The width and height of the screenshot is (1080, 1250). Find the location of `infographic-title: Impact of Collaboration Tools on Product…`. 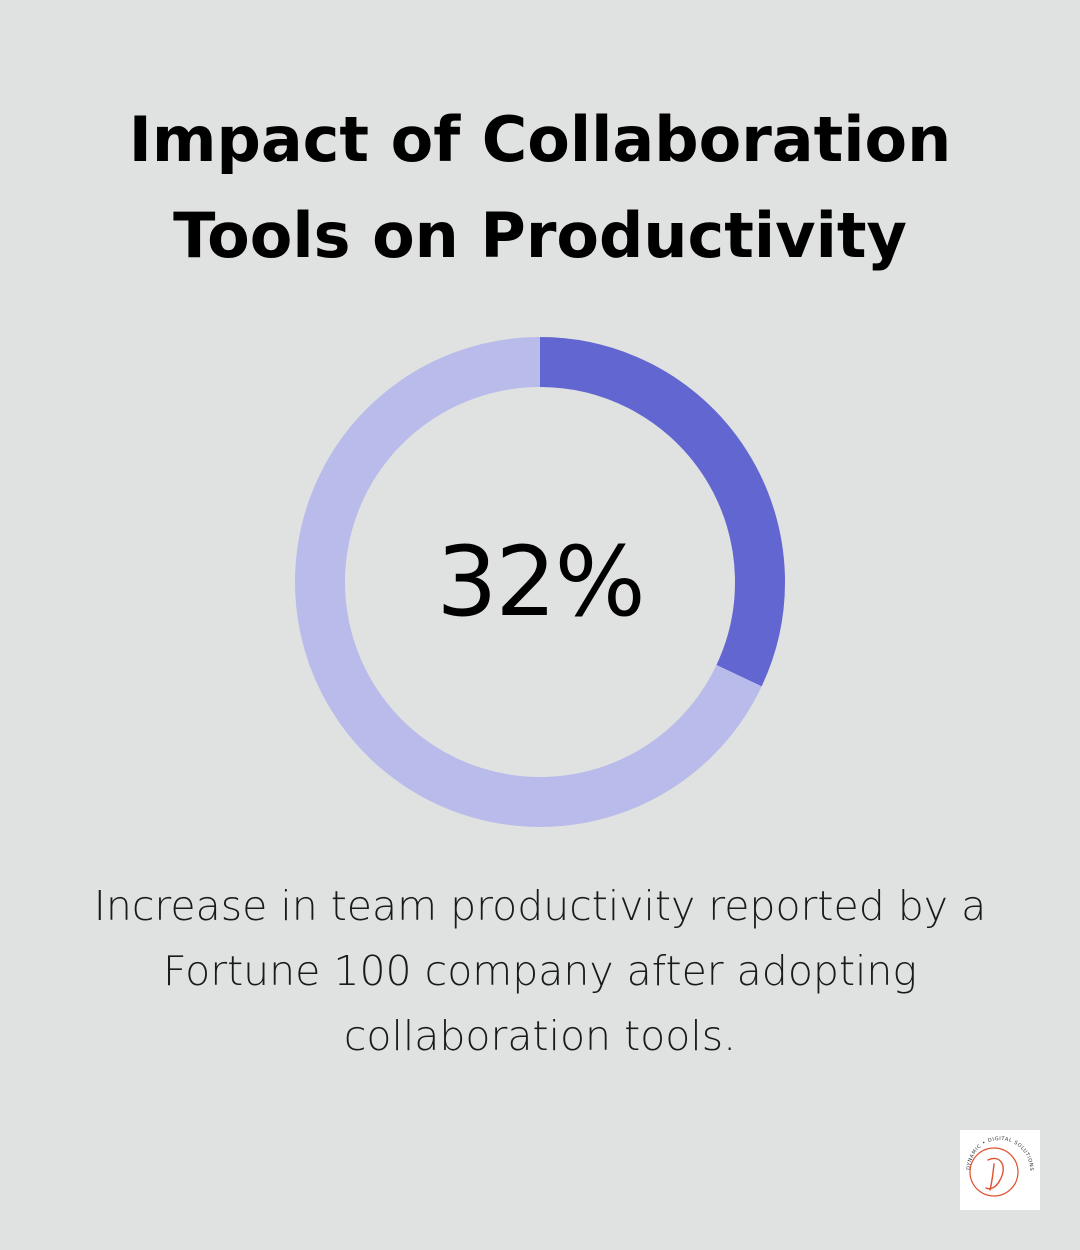

infographic-title: Impact of Collaboration Tools on Product… is located at coordinates (540, 188).